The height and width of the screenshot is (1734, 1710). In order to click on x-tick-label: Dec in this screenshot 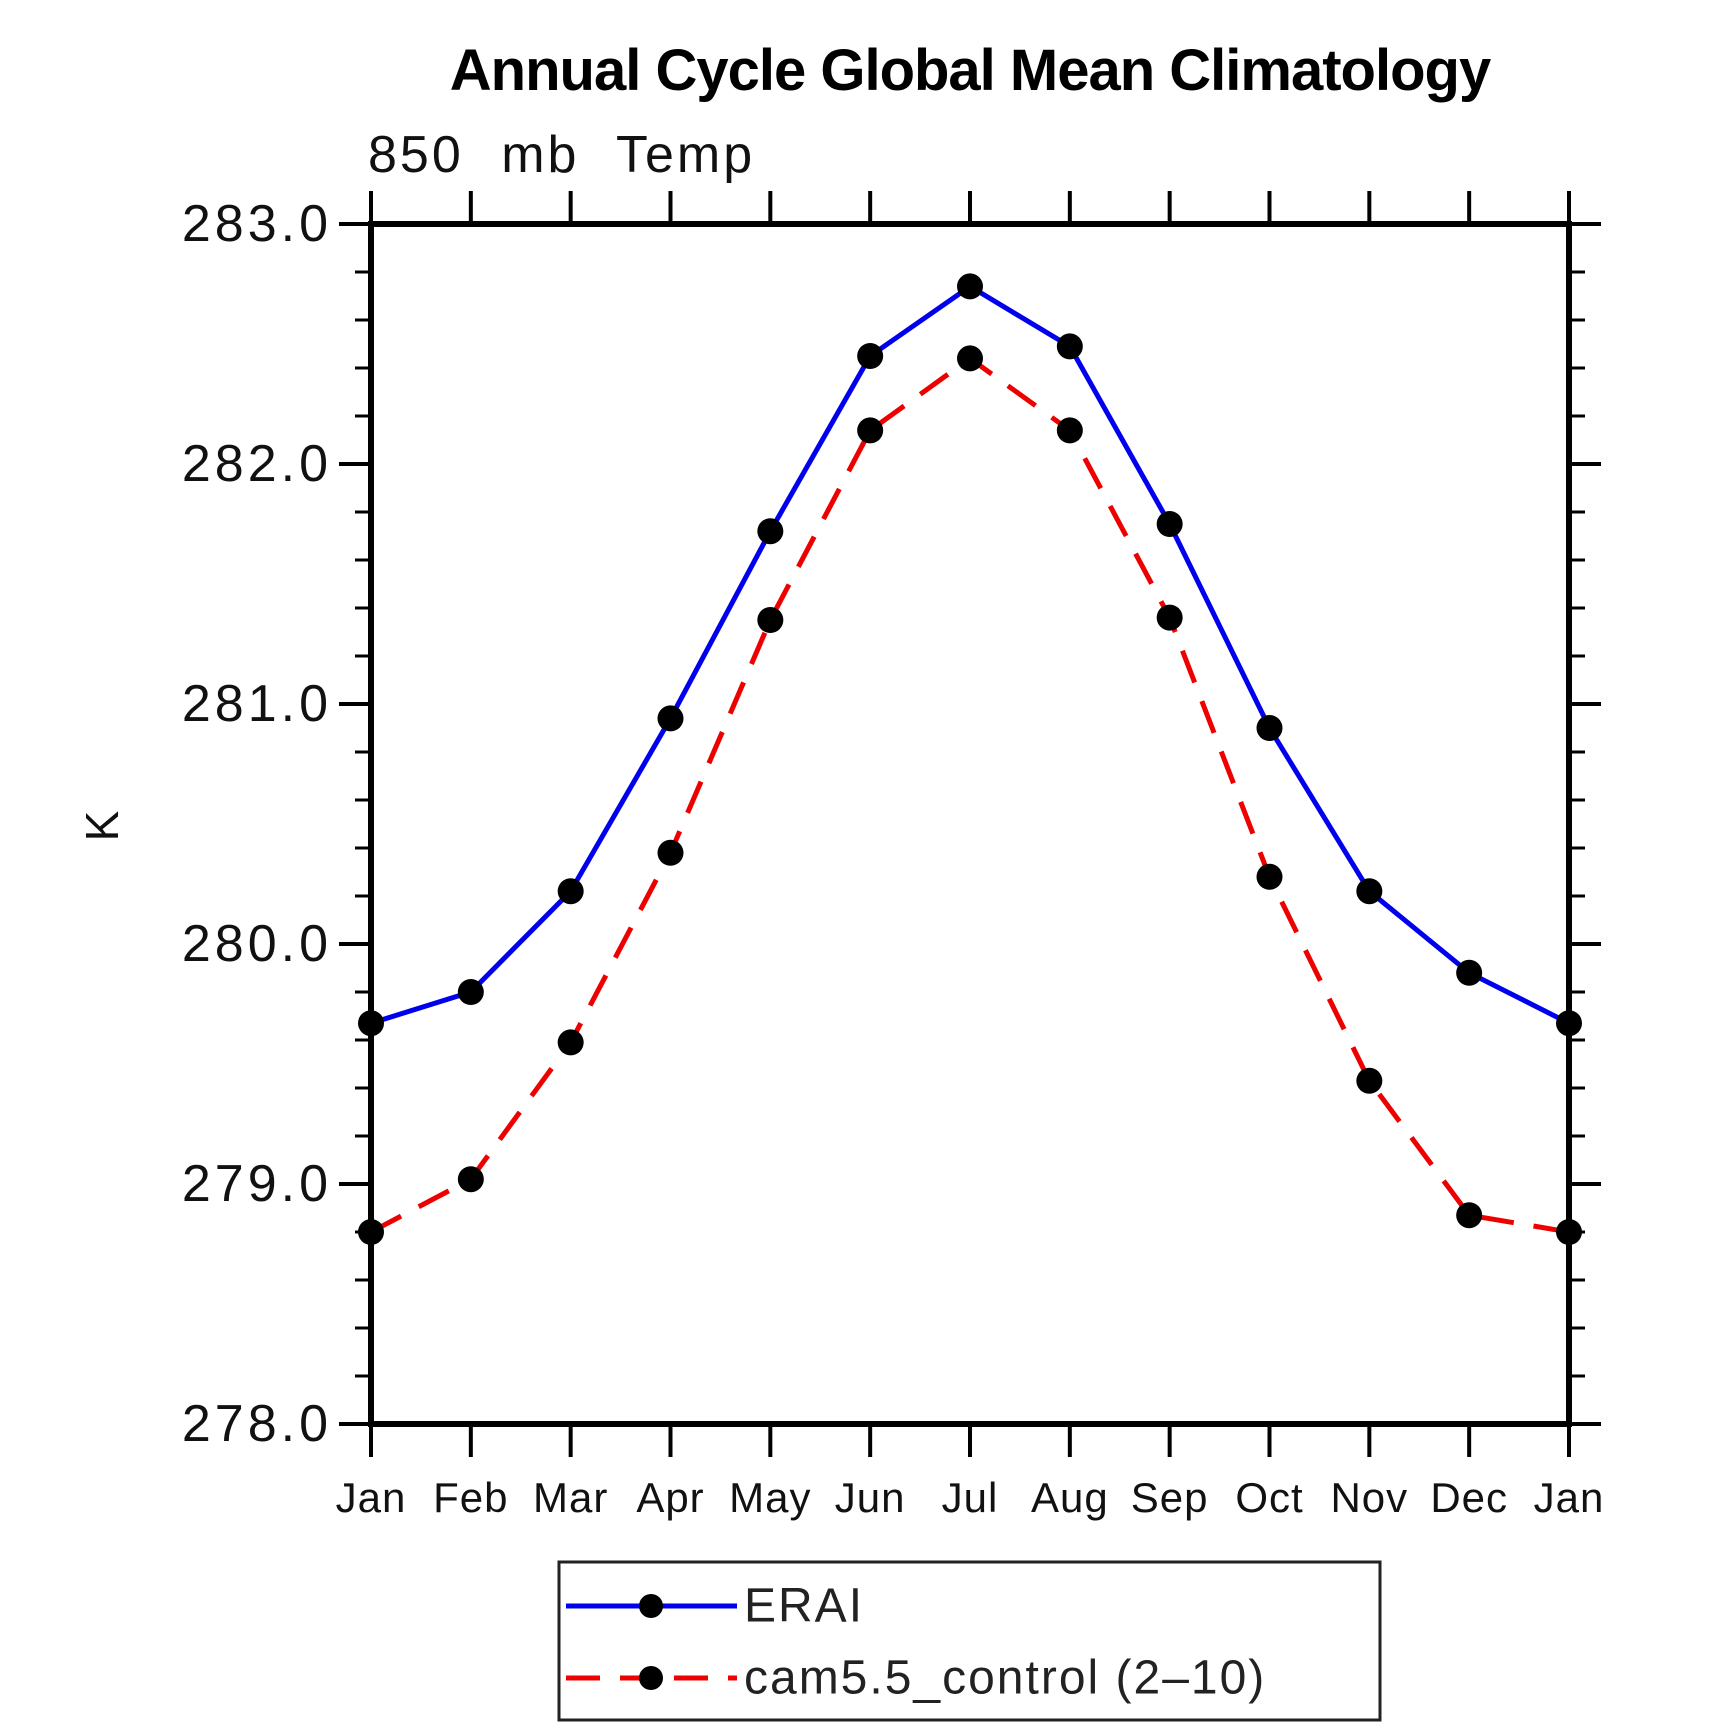, I will do `click(1469, 1497)`.